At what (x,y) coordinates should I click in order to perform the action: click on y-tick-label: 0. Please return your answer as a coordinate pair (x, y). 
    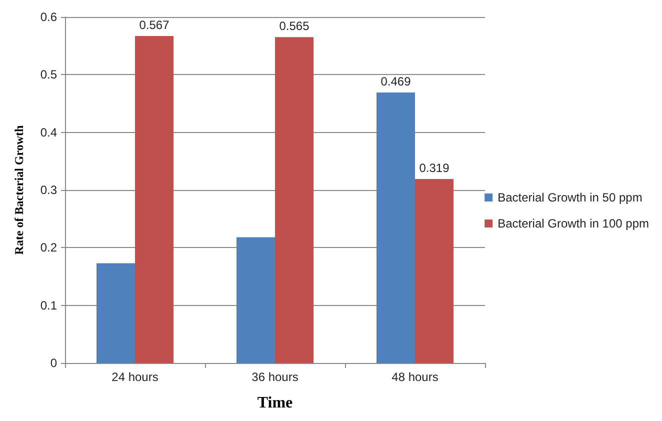
    Looking at the image, I should click on (54, 363).